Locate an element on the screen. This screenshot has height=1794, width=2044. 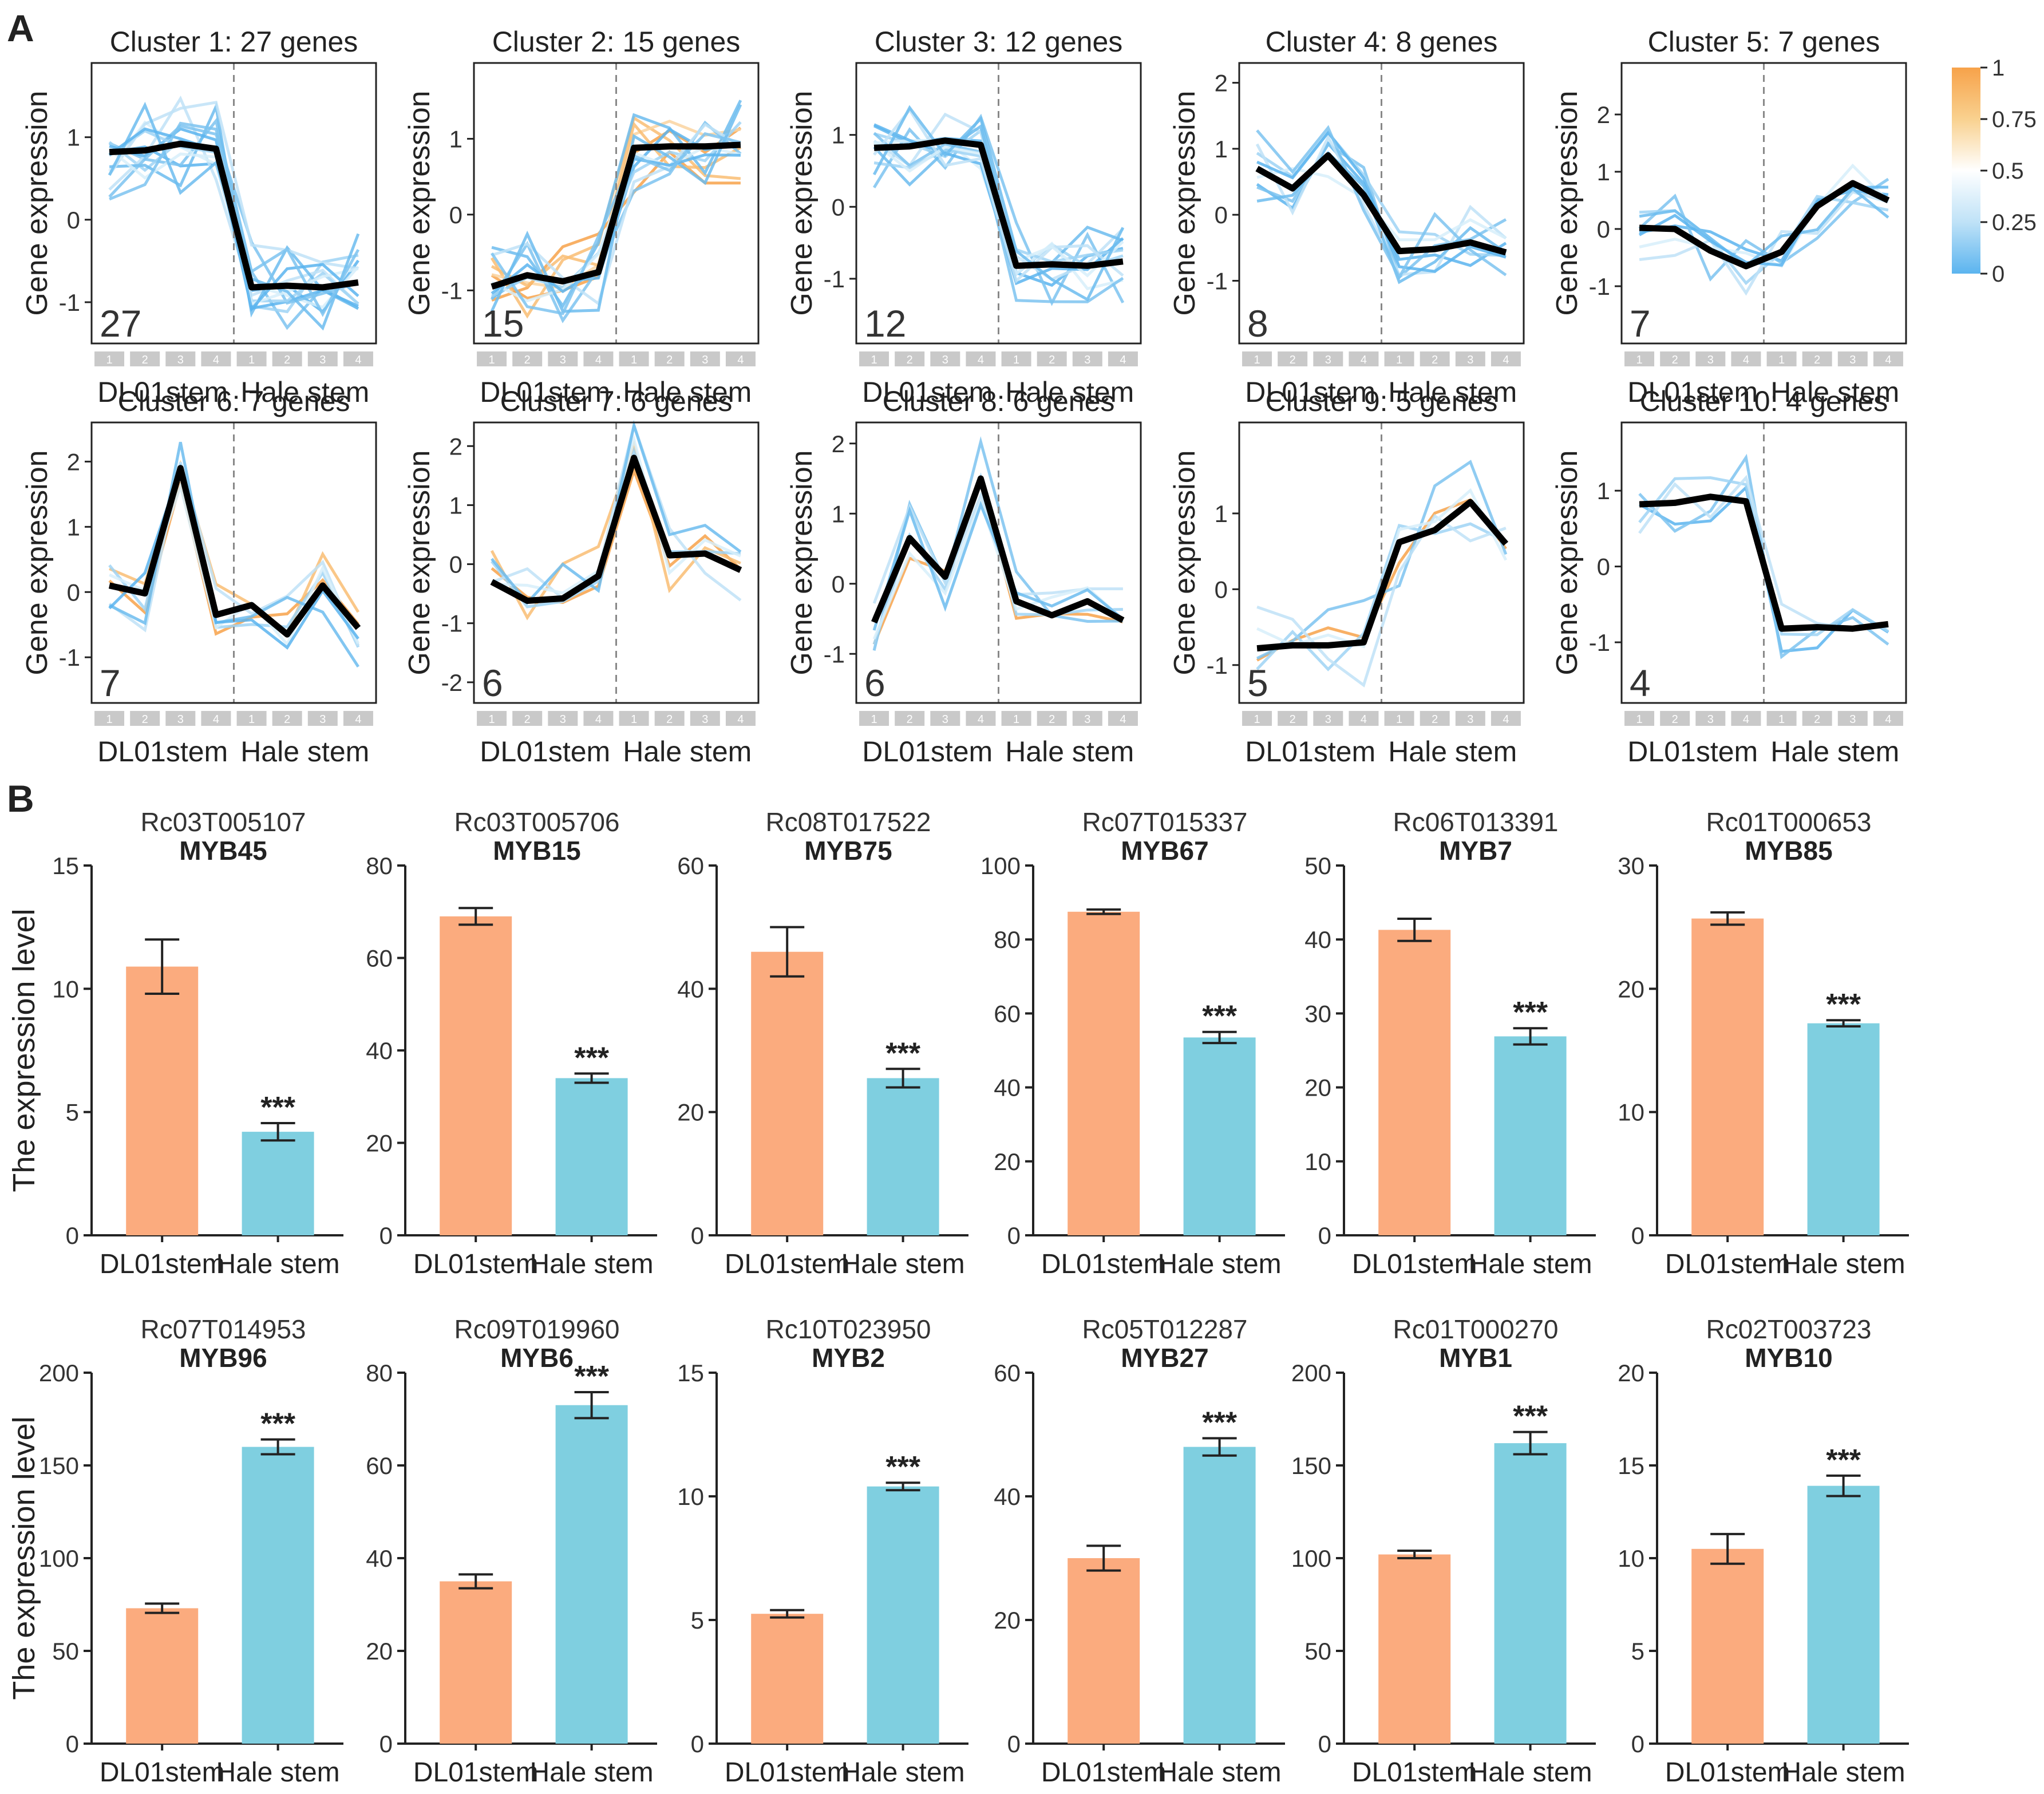
cluster-count: 7 is located at coordinates (110, 683).